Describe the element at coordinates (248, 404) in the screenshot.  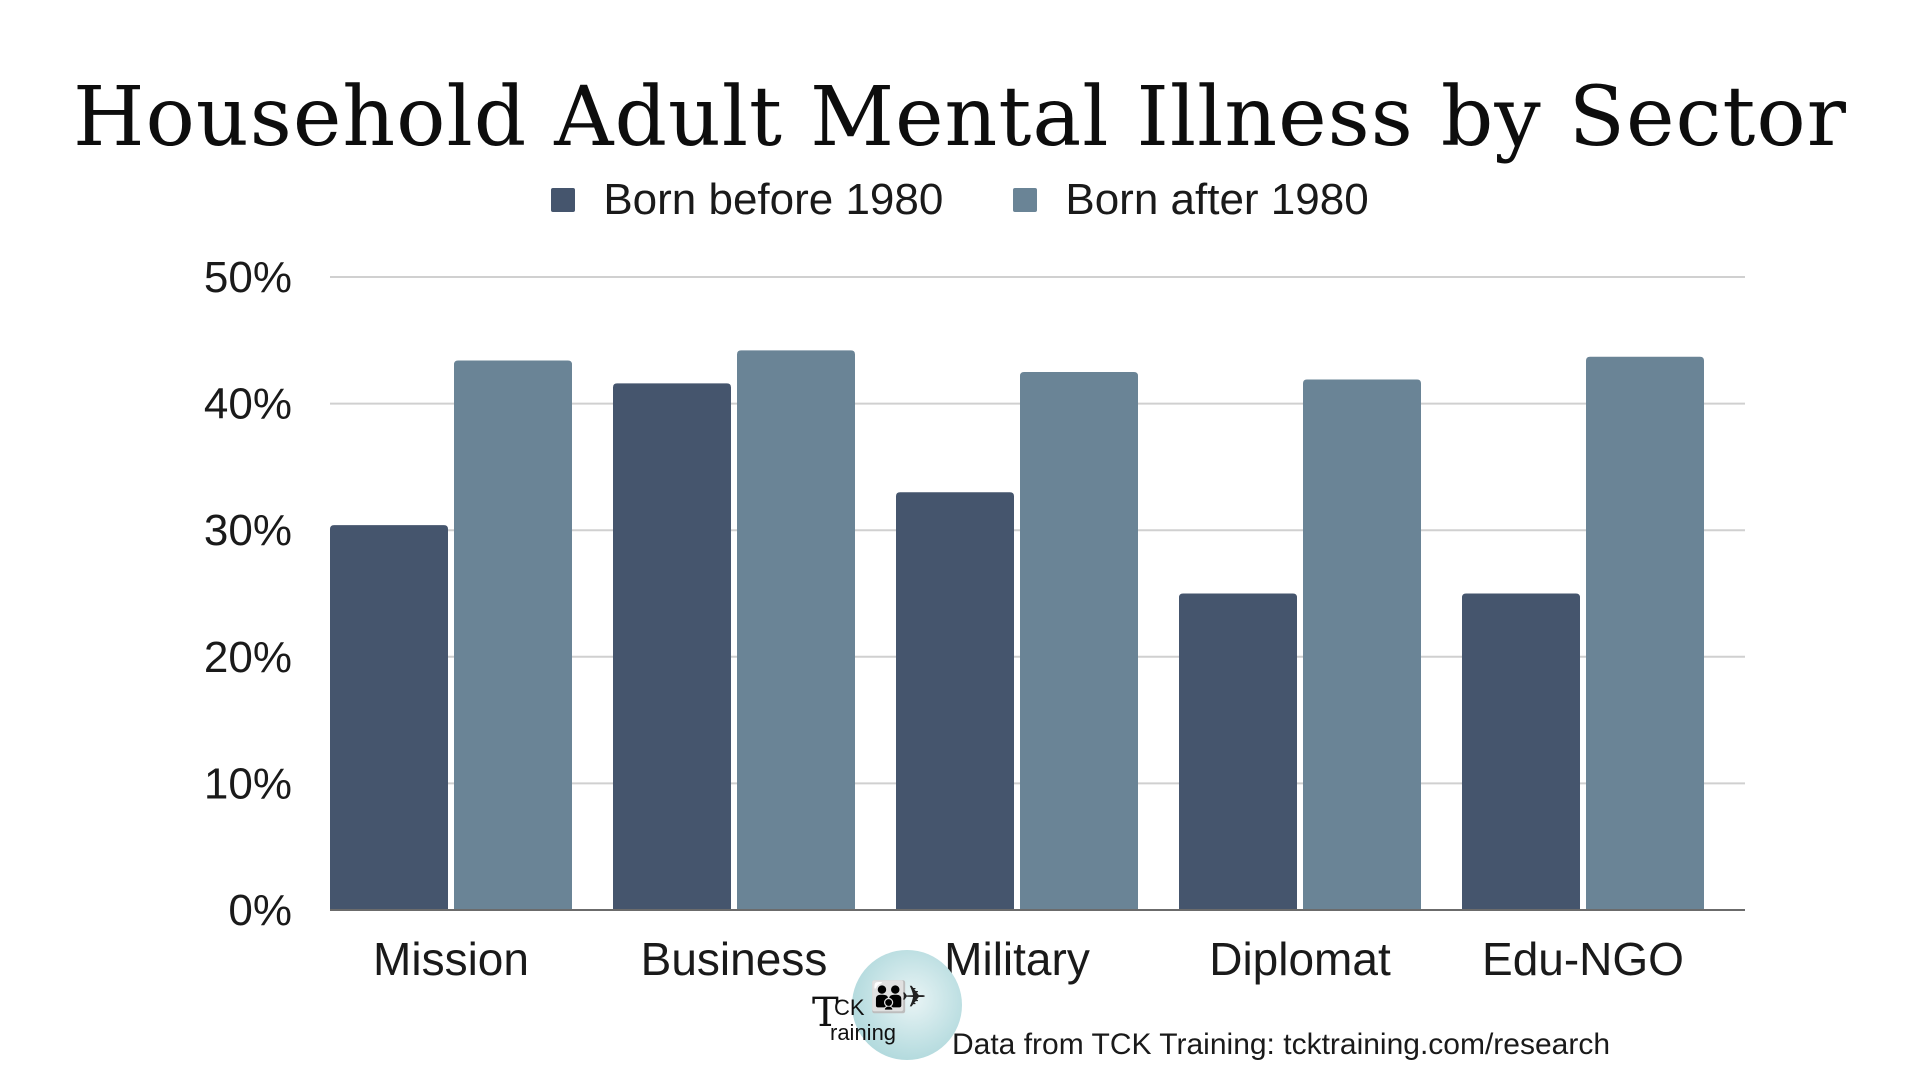
I see `y-tick-label: 40%` at that location.